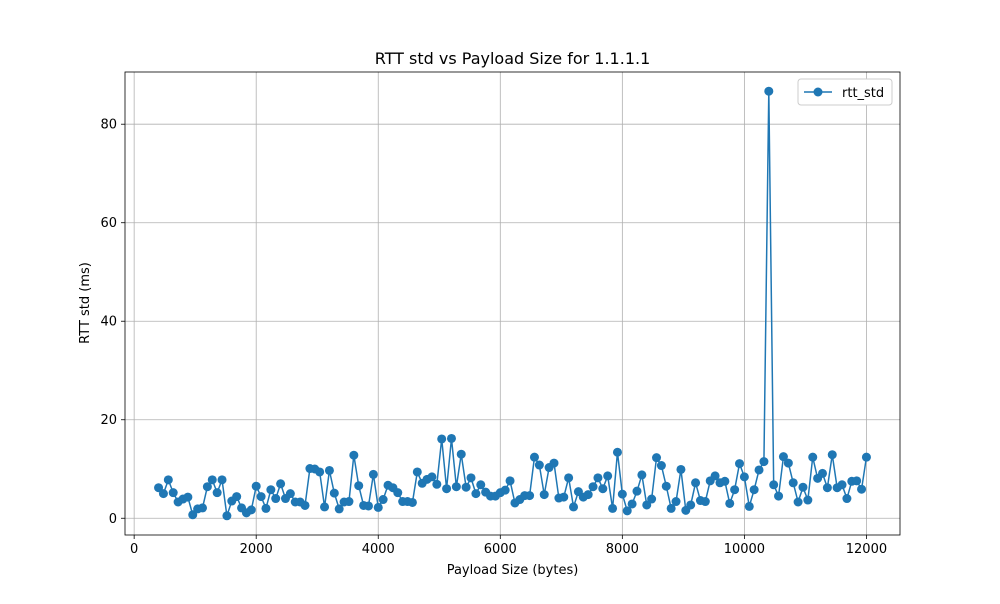  What do you see at coordinates (108, 420) in the screenshot?
I see `y-tick-label: 20` at bounding box center [108, 420].